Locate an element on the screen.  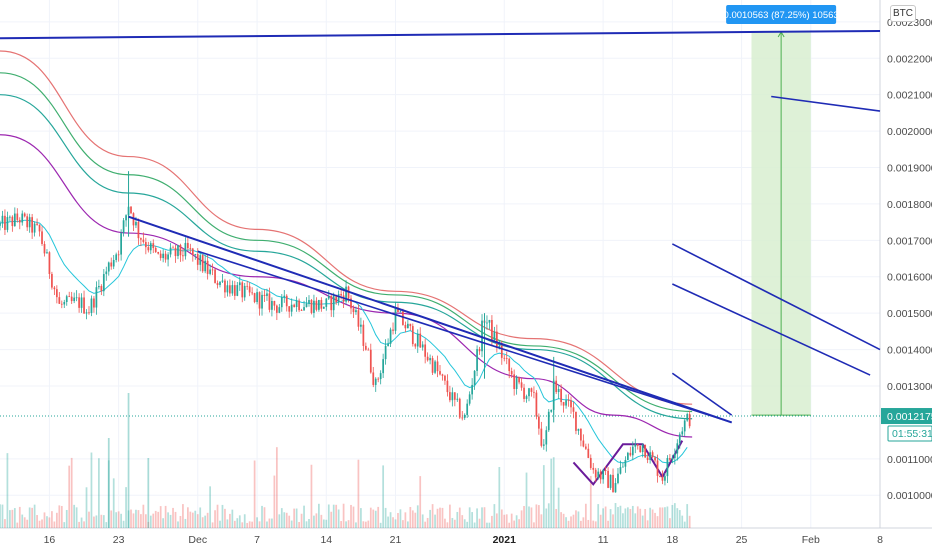
countdown-value: 01:55:31 is located at coordinates (912, 434).